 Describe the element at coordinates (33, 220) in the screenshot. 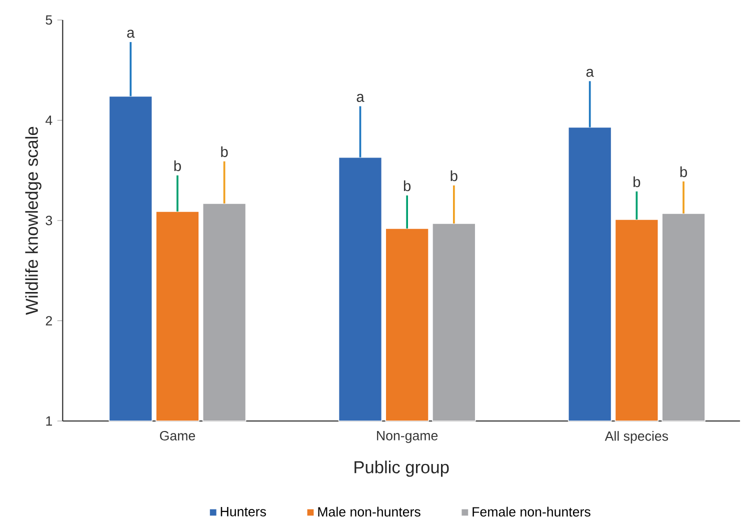

I see `y-axis-title: Wildlife knowledge scale` at that location.